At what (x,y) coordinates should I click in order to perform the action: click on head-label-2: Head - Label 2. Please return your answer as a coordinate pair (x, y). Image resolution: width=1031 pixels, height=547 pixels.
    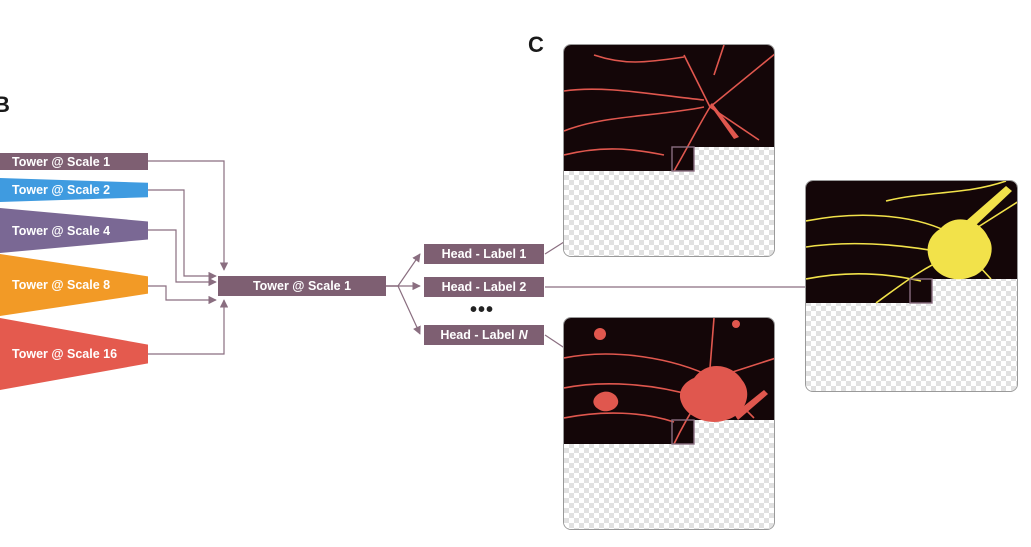
    Looking at the image, I should click on (484, 287).